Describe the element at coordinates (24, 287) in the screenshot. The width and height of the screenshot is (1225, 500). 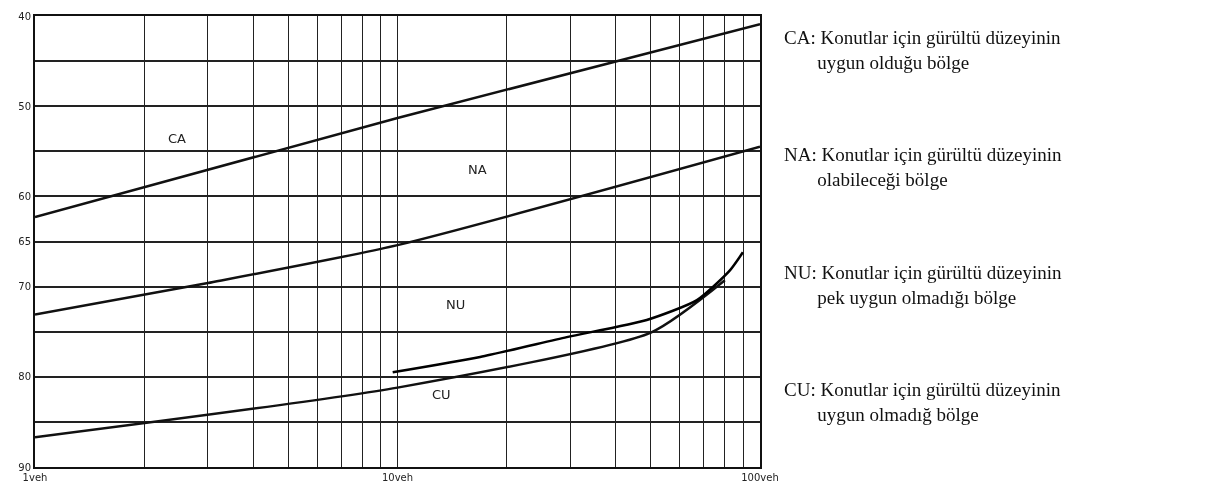
I see `y-tick-label: 70` at that location.